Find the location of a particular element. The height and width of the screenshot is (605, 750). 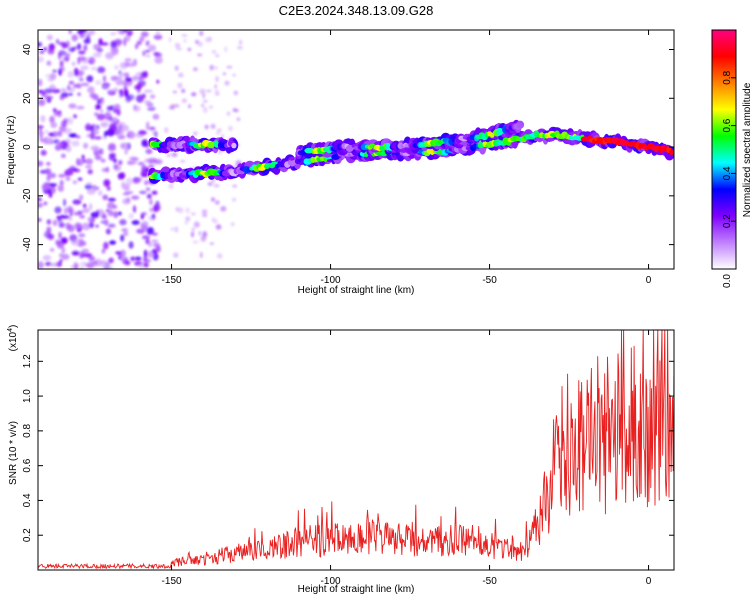

snr-multiplier-base: (x10 is located at coordinates (13, 341).